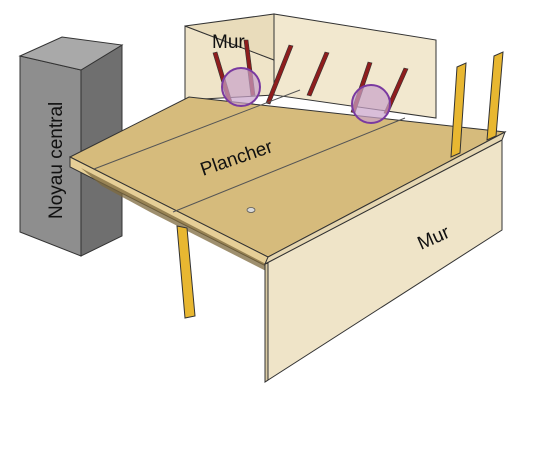  Describe the element at coordinates (228, 42) in the screenshot. I see `back-wall-label: Mur` at that location.